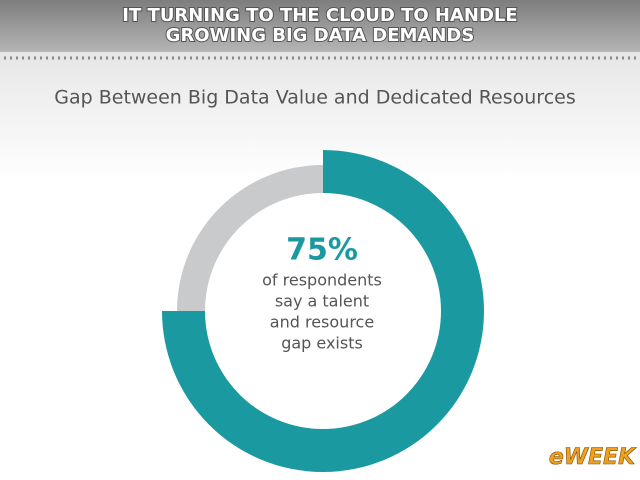  I want to click on center-text: and resource, so click(322, 322).